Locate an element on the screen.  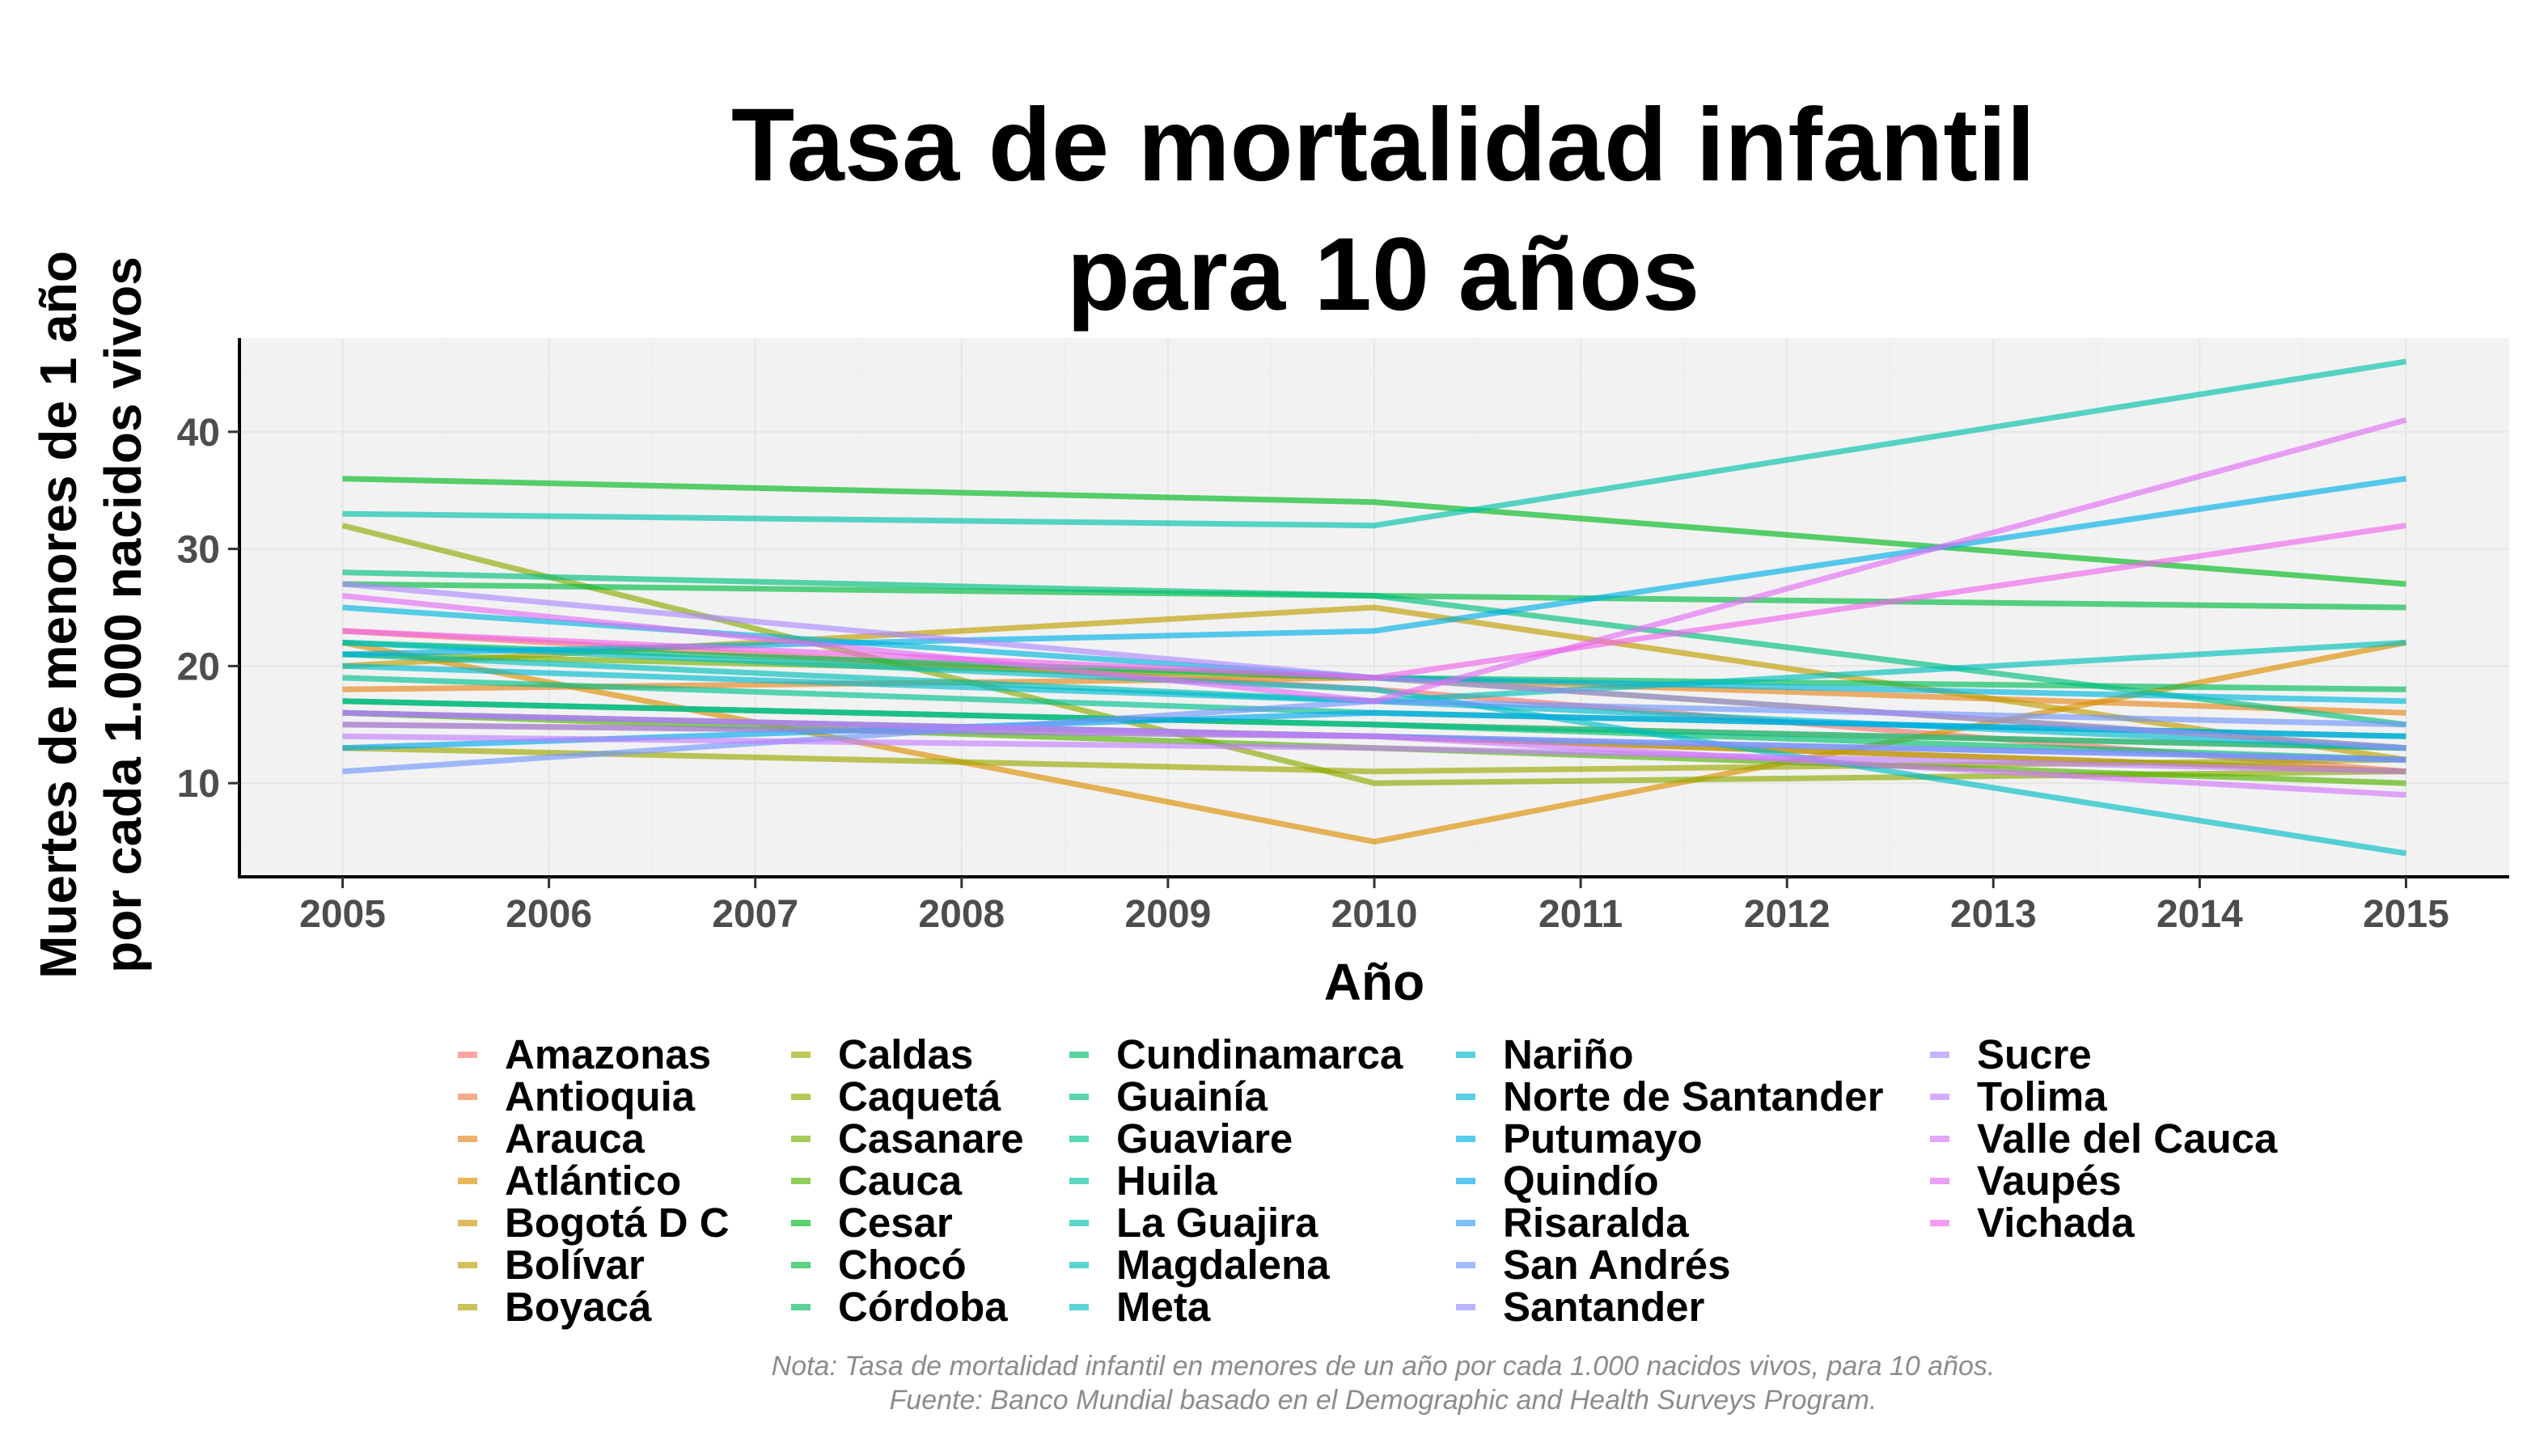
y-tick-label: 40 is located at coordinates (198, 433).